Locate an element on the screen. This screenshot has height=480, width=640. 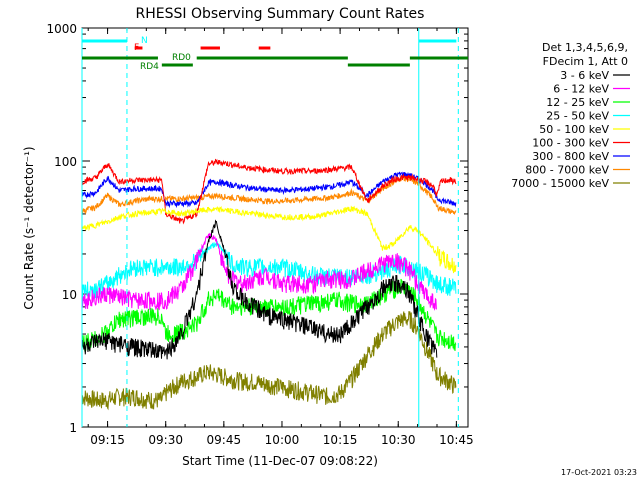
footer-timestamp: 17-Oct-2021 03:23 is located at coordinates (599, 472).